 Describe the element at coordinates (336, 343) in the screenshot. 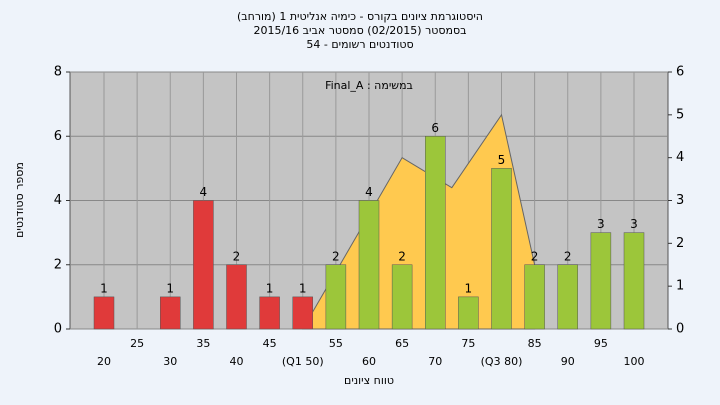

I see `x-tick-label: 55` at that location.